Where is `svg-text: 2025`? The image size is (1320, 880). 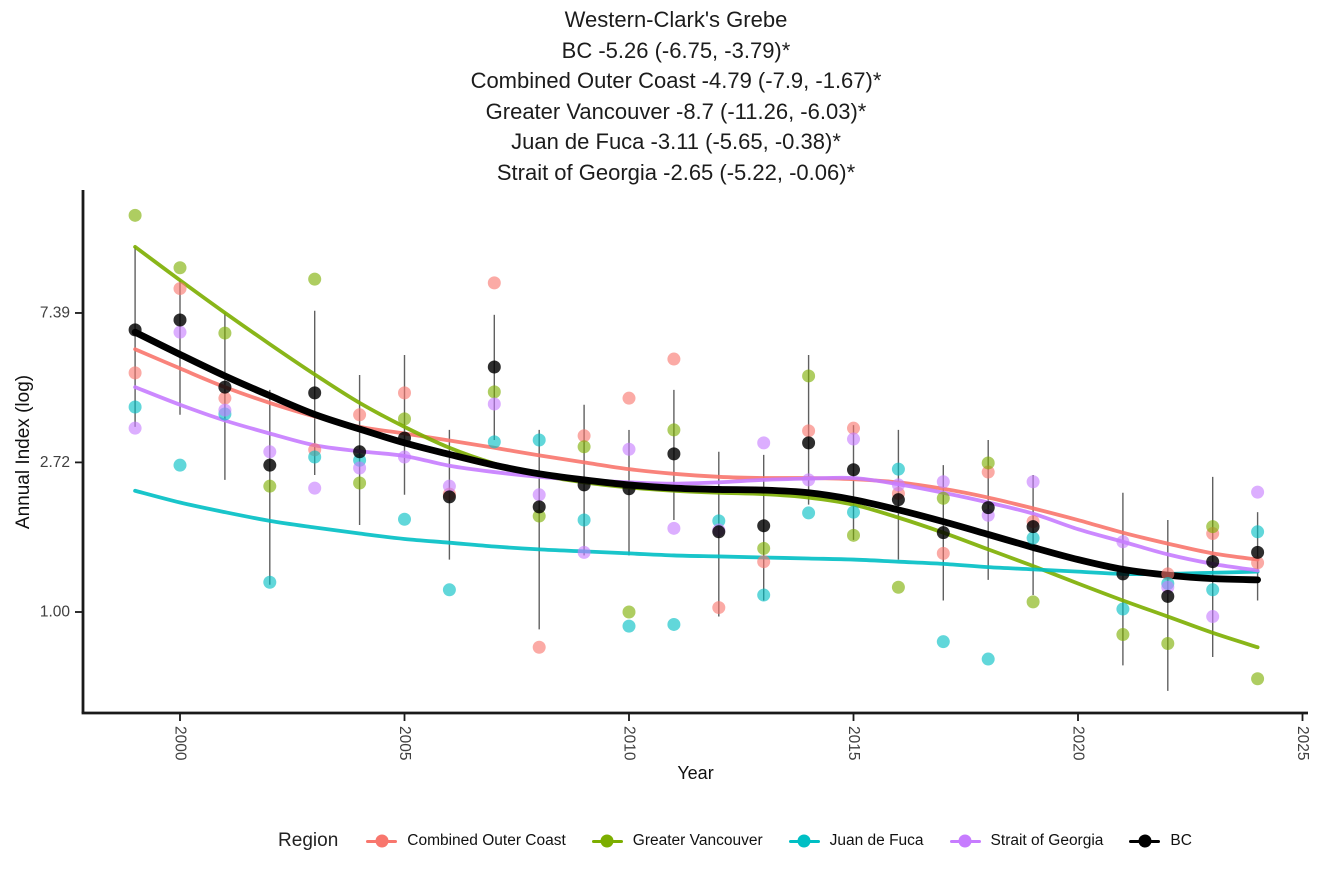 svg-text: 2025 is located at coordinates (1302, 743).